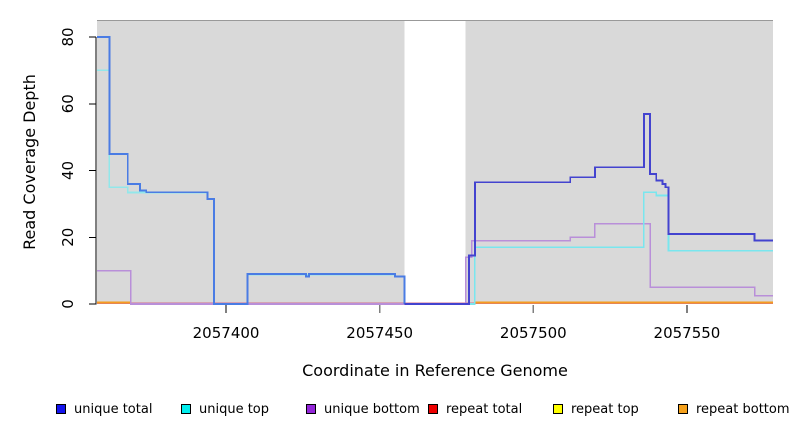 The height and width of the screenshot is (432, 792). Describe the element at coordinates (226, 333) in the screenshot. I see `x-tick-label: 2057400` at that location.